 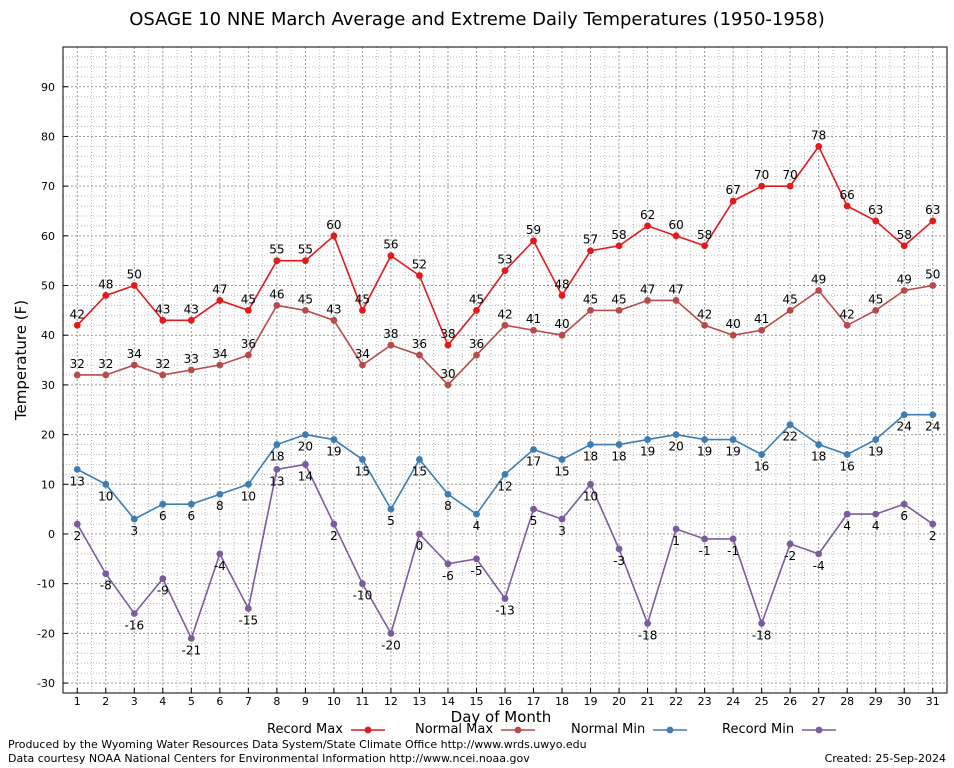 What do you see at coordinates (876, 701) in the screenshot?
I see `x-tick-label: 29` at bounding box center [876, 701].